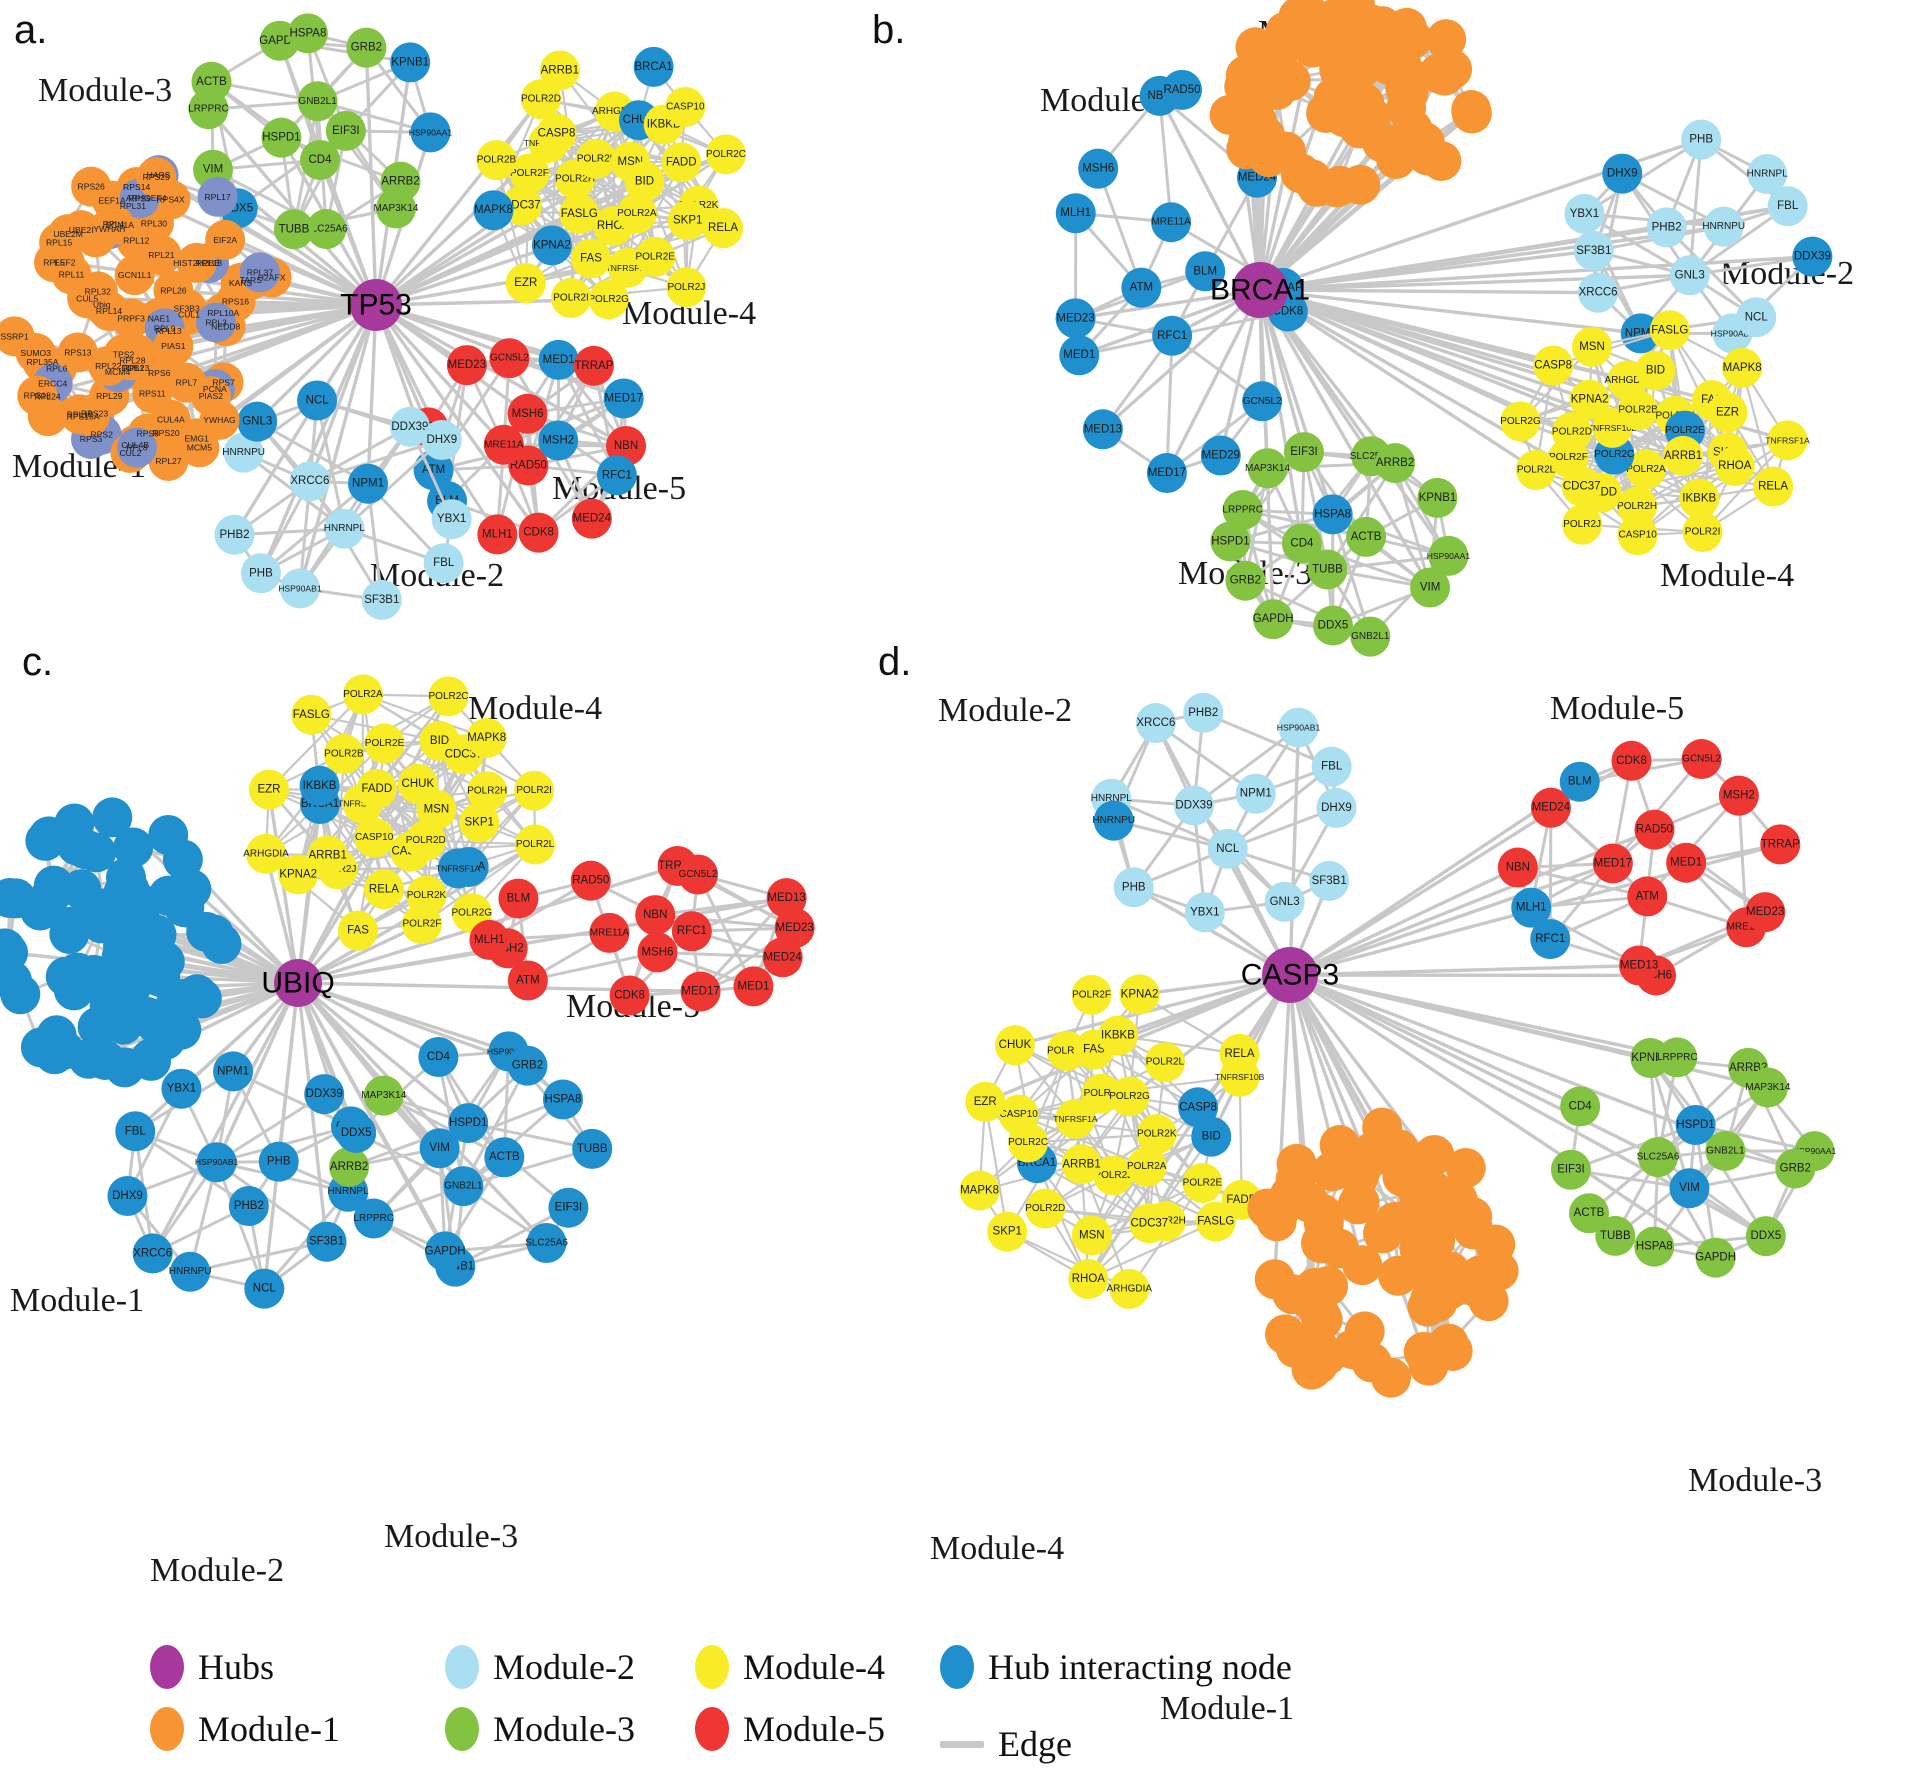 Image resolution: width=1923 pixels, height=1775 pixels. Describe the element at coordinates (362, 694) in the screenshot. I see `network-node: POLR2A` at that location.